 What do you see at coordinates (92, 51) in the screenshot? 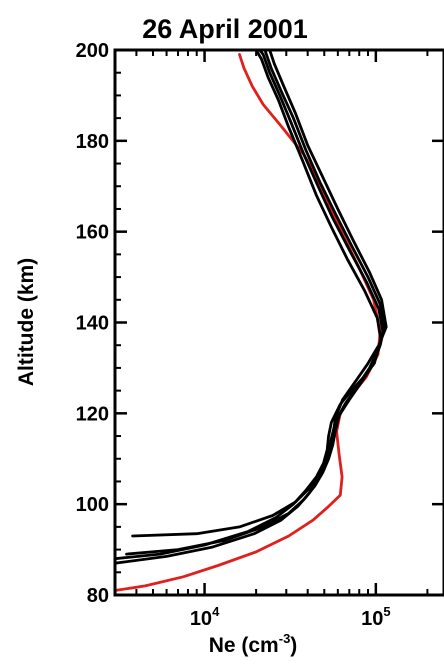
I see `y-tick-label: 200` at bounding box center [92, 51].